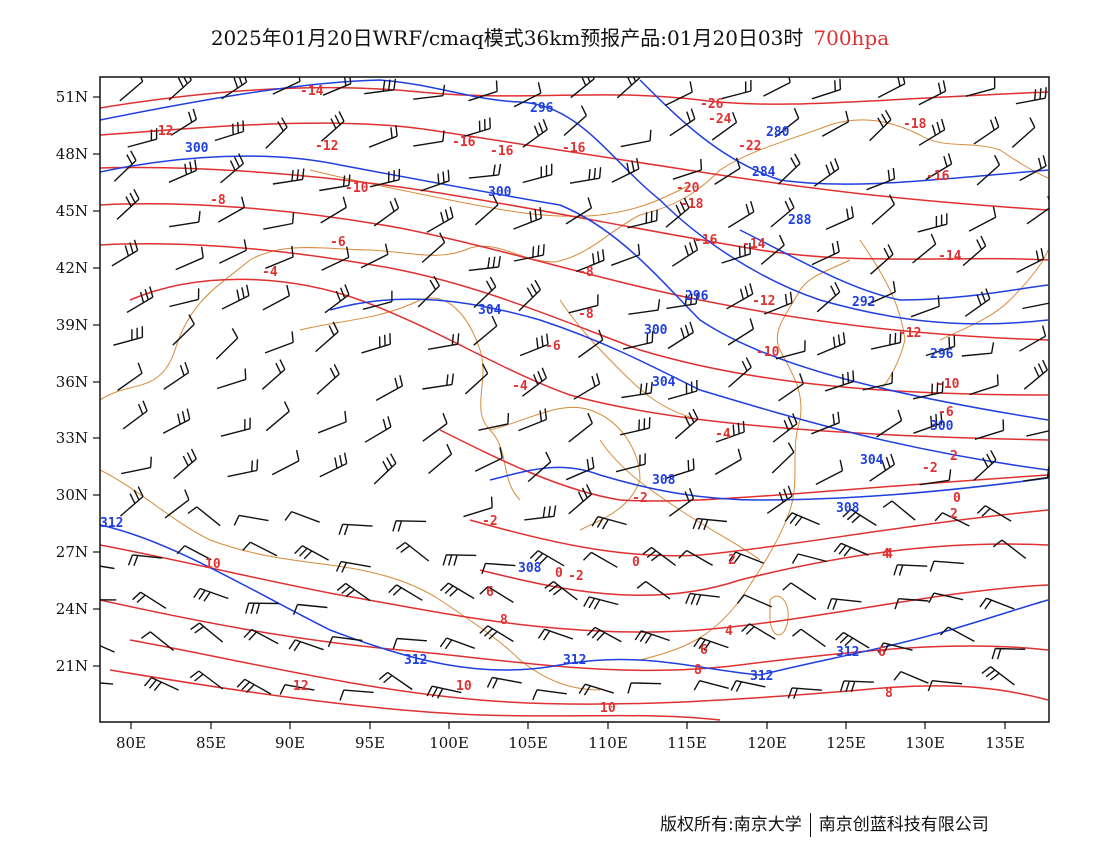 The width and height of the screenshot is (1100, 850). Describe the element at coordinates (72, 154) in the screenshot. I see `lat-label: 48N` at that location.